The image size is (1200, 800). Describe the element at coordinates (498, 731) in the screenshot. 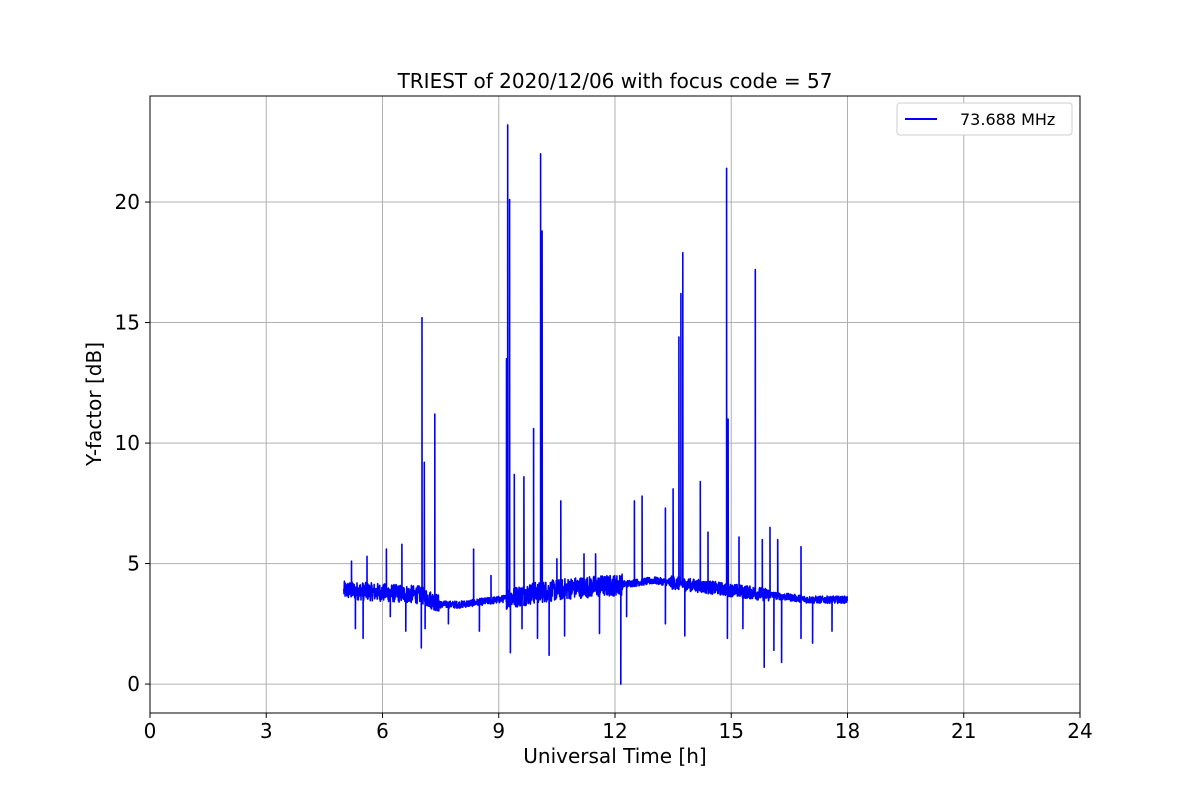

I see `x-tick-label: 9` at that location.